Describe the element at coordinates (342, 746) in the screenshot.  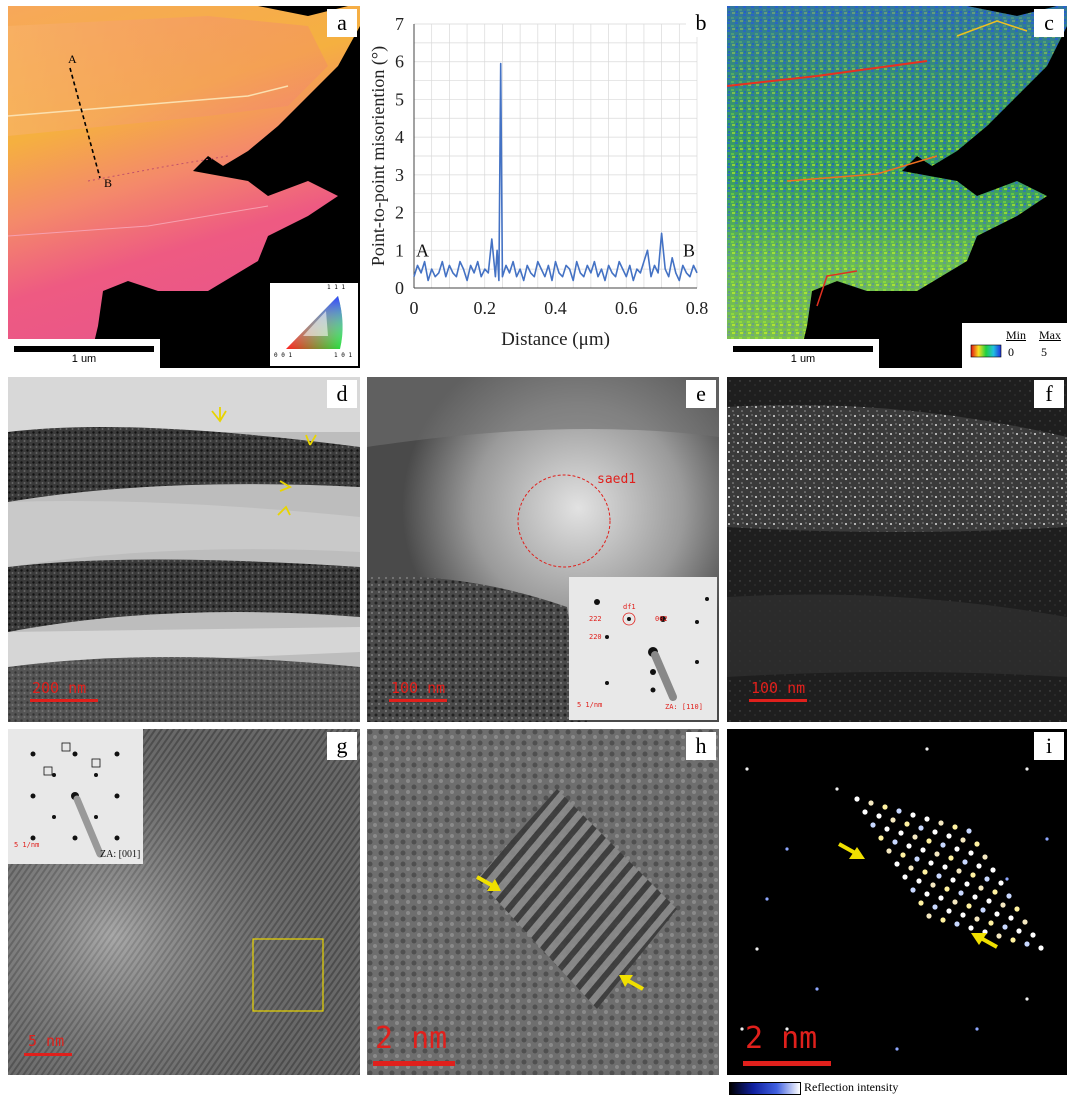
I see `panel-label-g: g` at that location.